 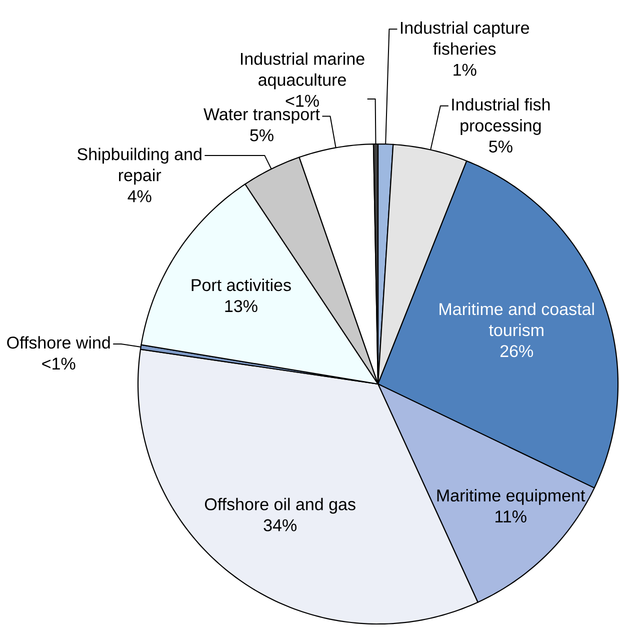 I want to click on data-label: 26%, so click(x=517, y=351).